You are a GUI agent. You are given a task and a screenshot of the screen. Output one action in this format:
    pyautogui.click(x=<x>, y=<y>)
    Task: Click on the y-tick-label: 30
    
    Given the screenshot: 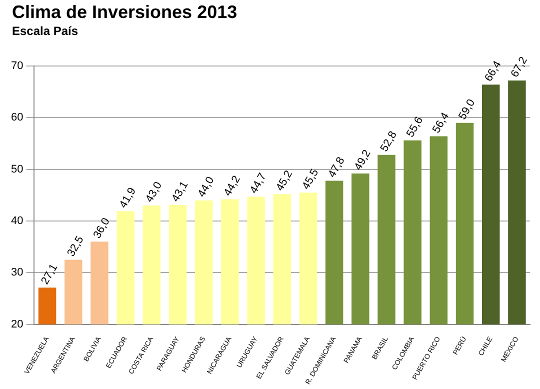 What is the action you would take?
    pyautogui.click(x=17, y=272)
    